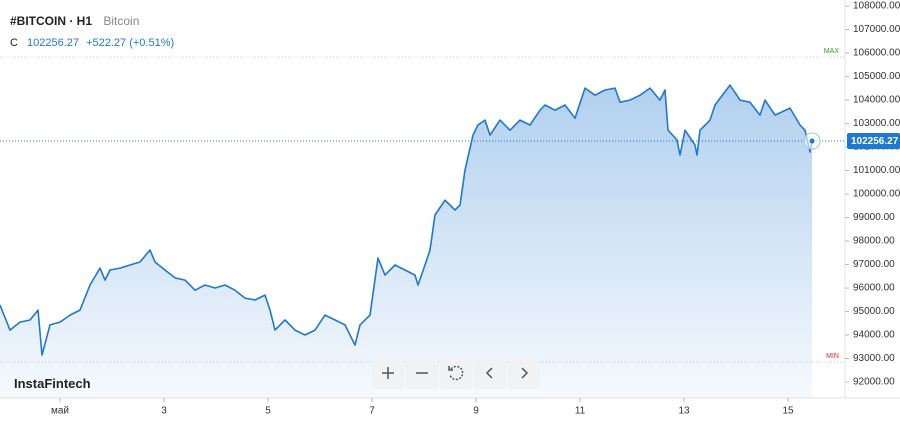 The image size is (900, 427). Describe the element at coordinates (53, 43) in the screenshot. I see `quote-price: 102256.27` at that location.